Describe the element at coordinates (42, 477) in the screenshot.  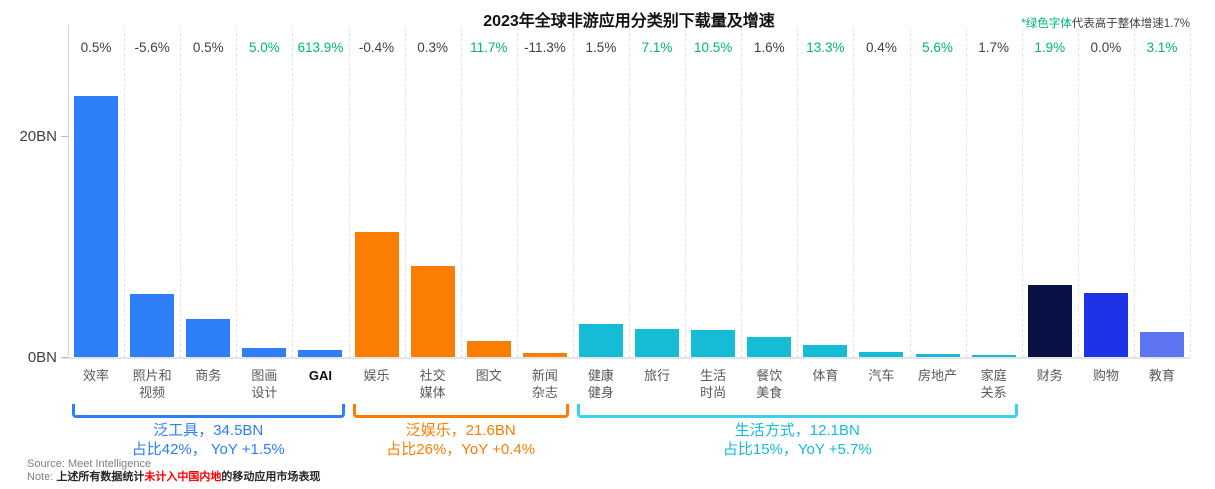
I see `footnote-prefix: Note:` at that location.